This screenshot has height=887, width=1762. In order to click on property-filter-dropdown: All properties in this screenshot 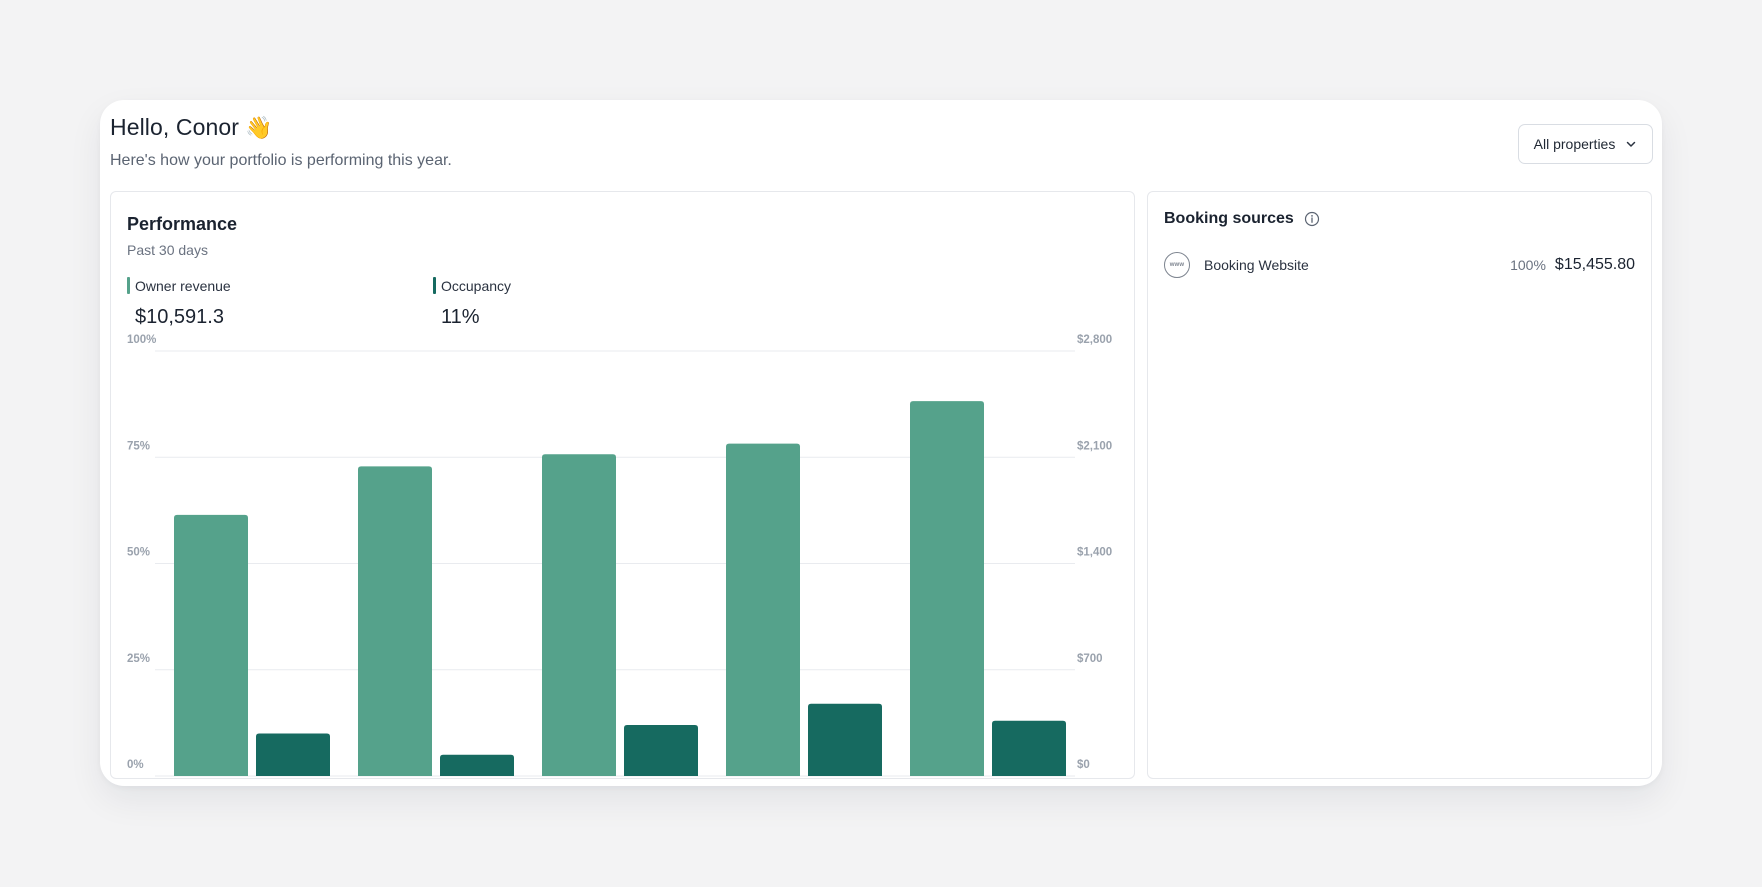, I will do `click(1585, 144)`.